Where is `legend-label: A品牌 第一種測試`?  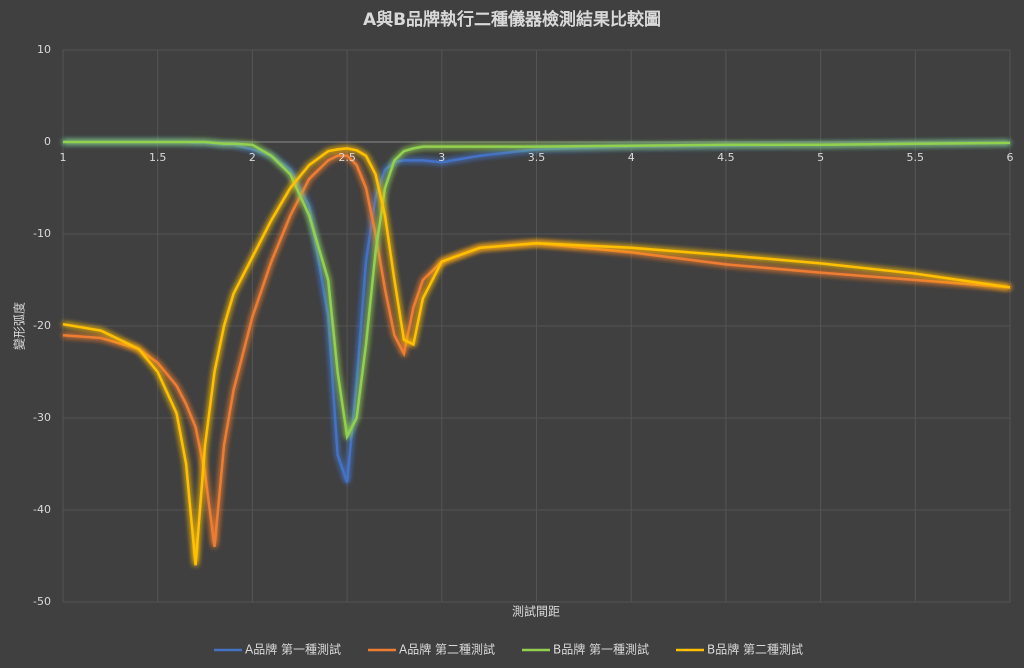
legend-label: A品牌 第一種測試 is located at coordinates (293, 649).